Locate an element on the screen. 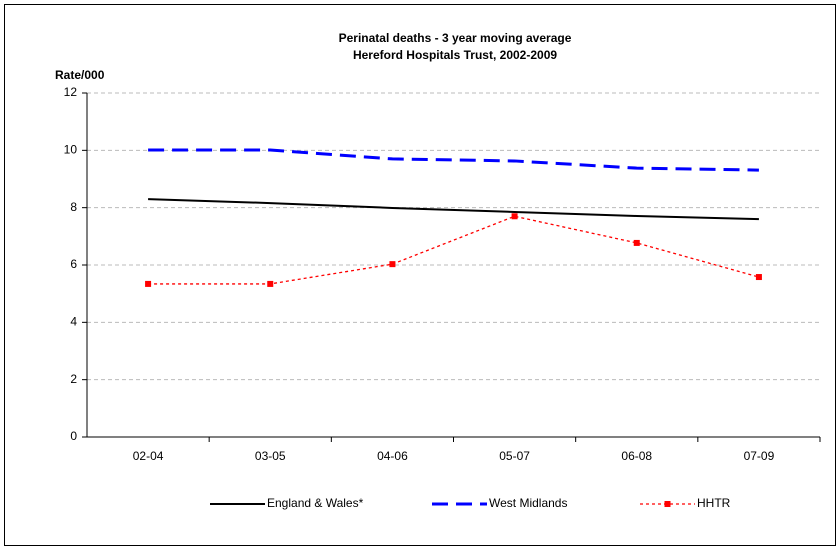  y-tick-label: 0 is located at coordinates (73, 436).